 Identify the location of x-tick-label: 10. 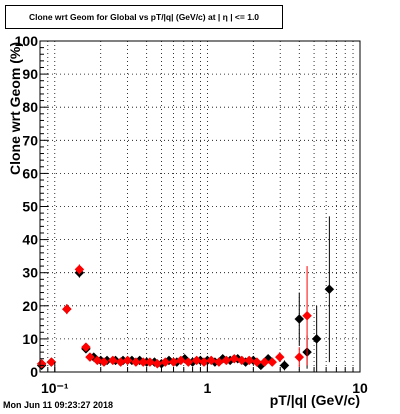
(360, 388).